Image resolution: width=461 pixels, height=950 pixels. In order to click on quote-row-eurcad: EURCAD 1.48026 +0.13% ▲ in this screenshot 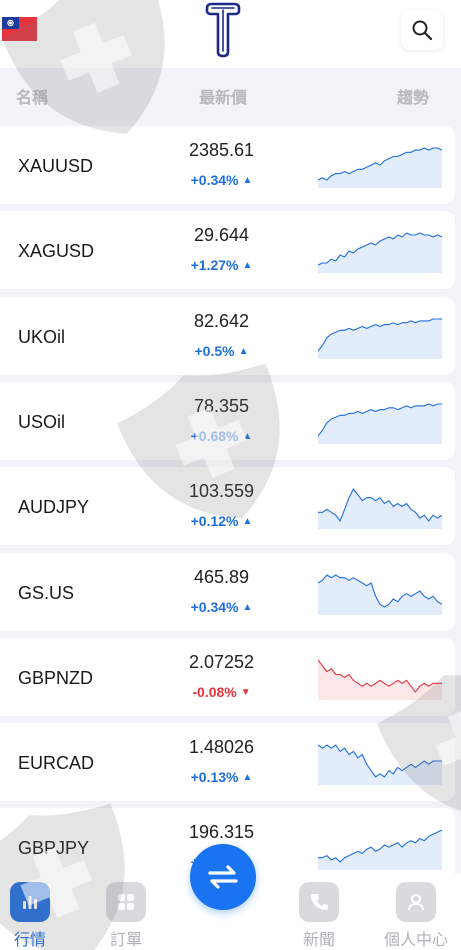, I will do `click(227, 762)`.